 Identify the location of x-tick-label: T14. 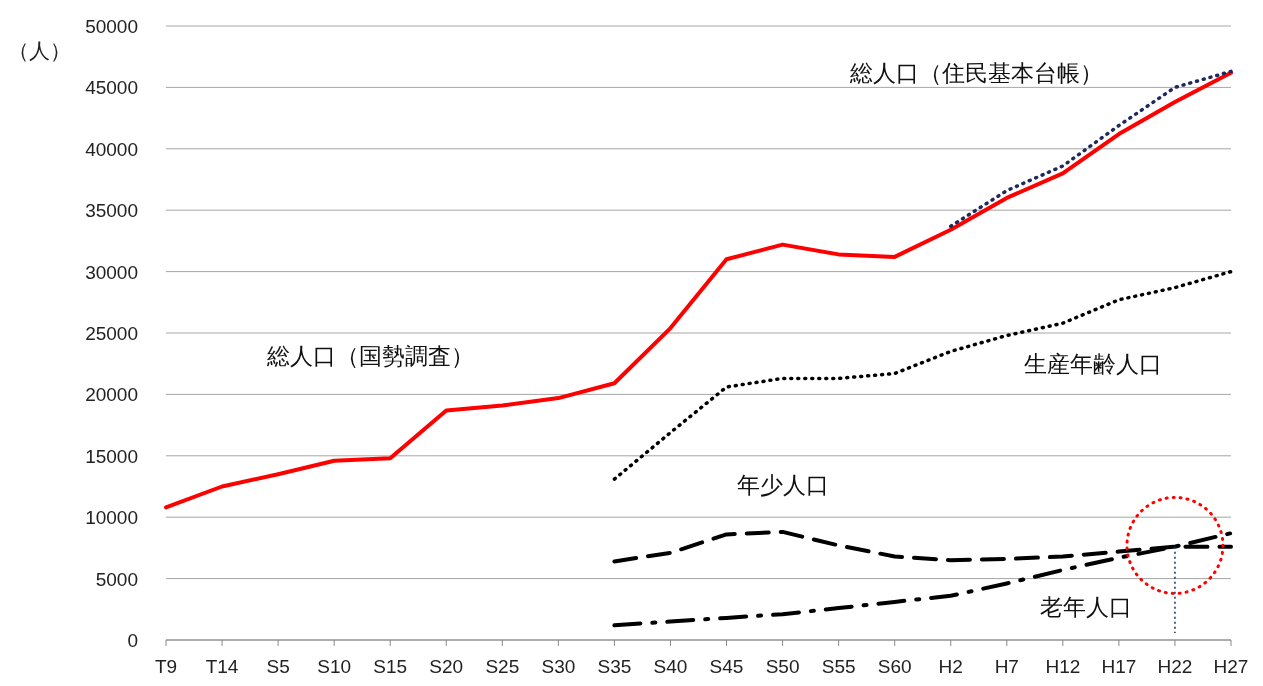
(222, 666).